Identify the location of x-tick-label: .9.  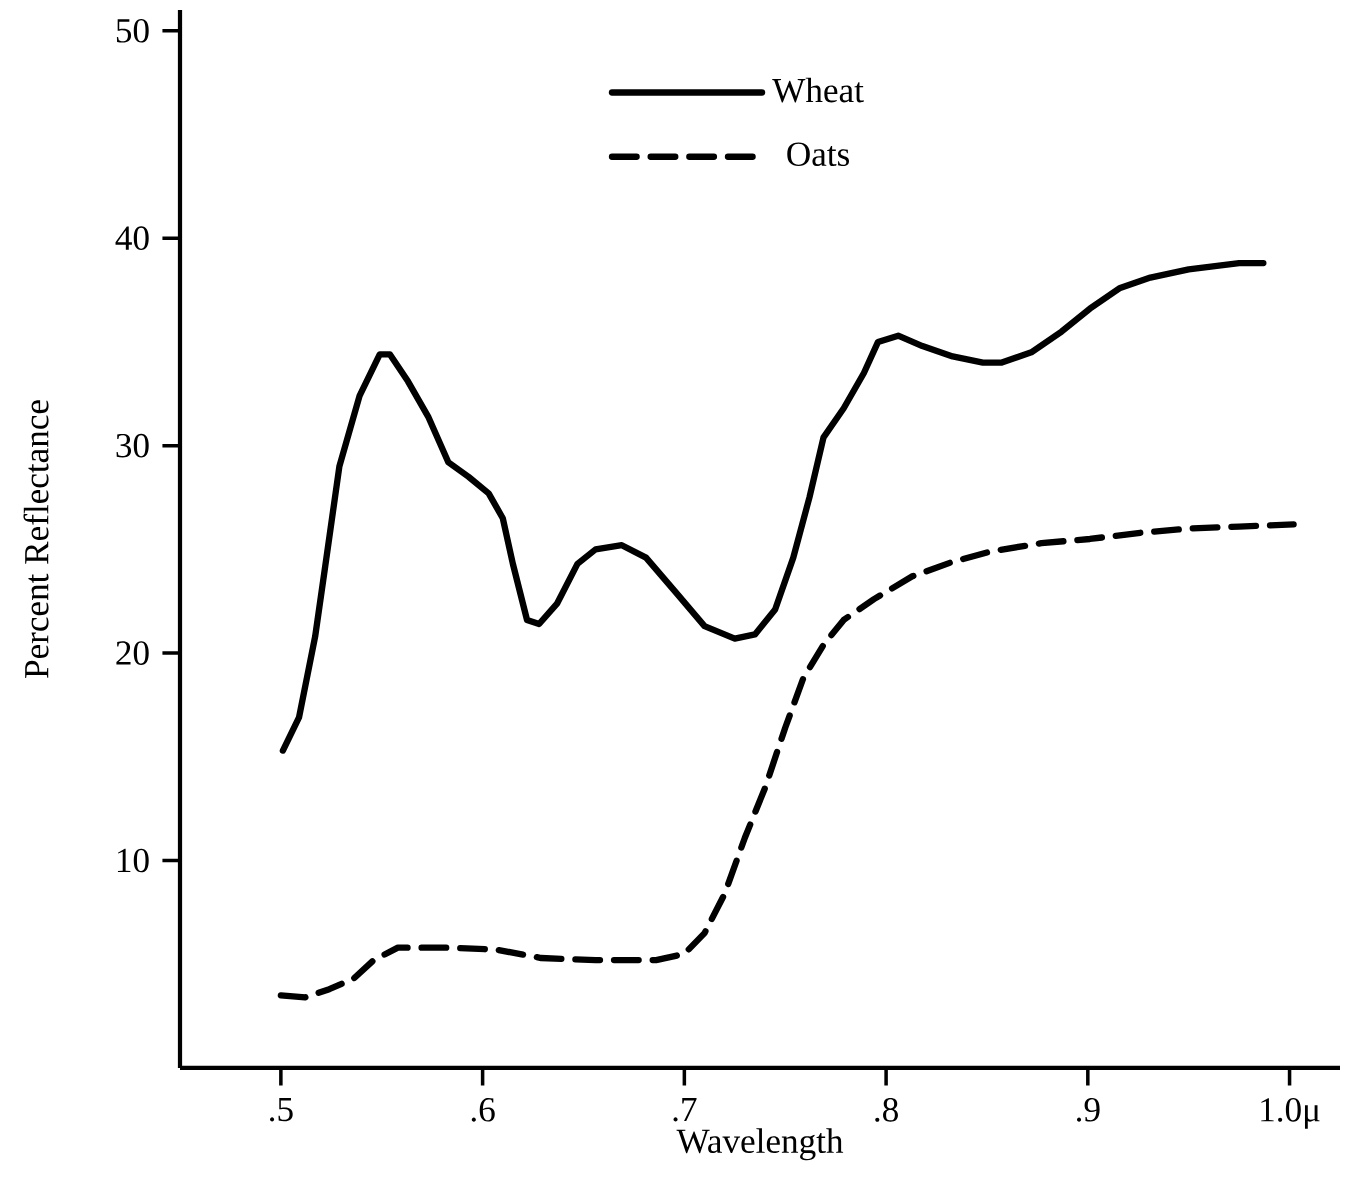
(1088, 1109).